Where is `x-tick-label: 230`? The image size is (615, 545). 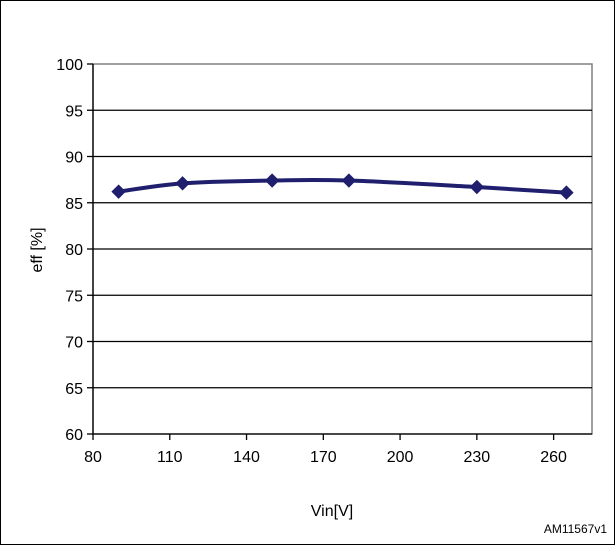
x-tick-label: 230 is located at coordinates (476, 457).